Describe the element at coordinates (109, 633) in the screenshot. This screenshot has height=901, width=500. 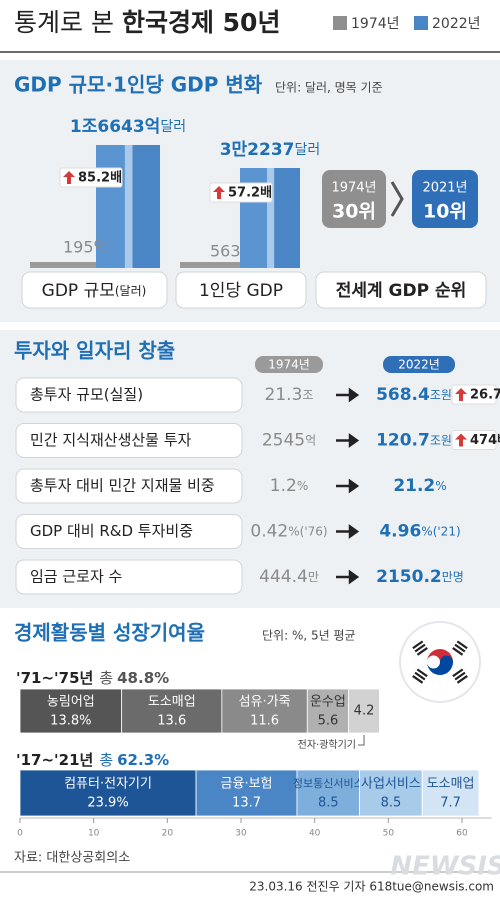
I see `section-heading: 경제활동별 성장기여율` at that location.